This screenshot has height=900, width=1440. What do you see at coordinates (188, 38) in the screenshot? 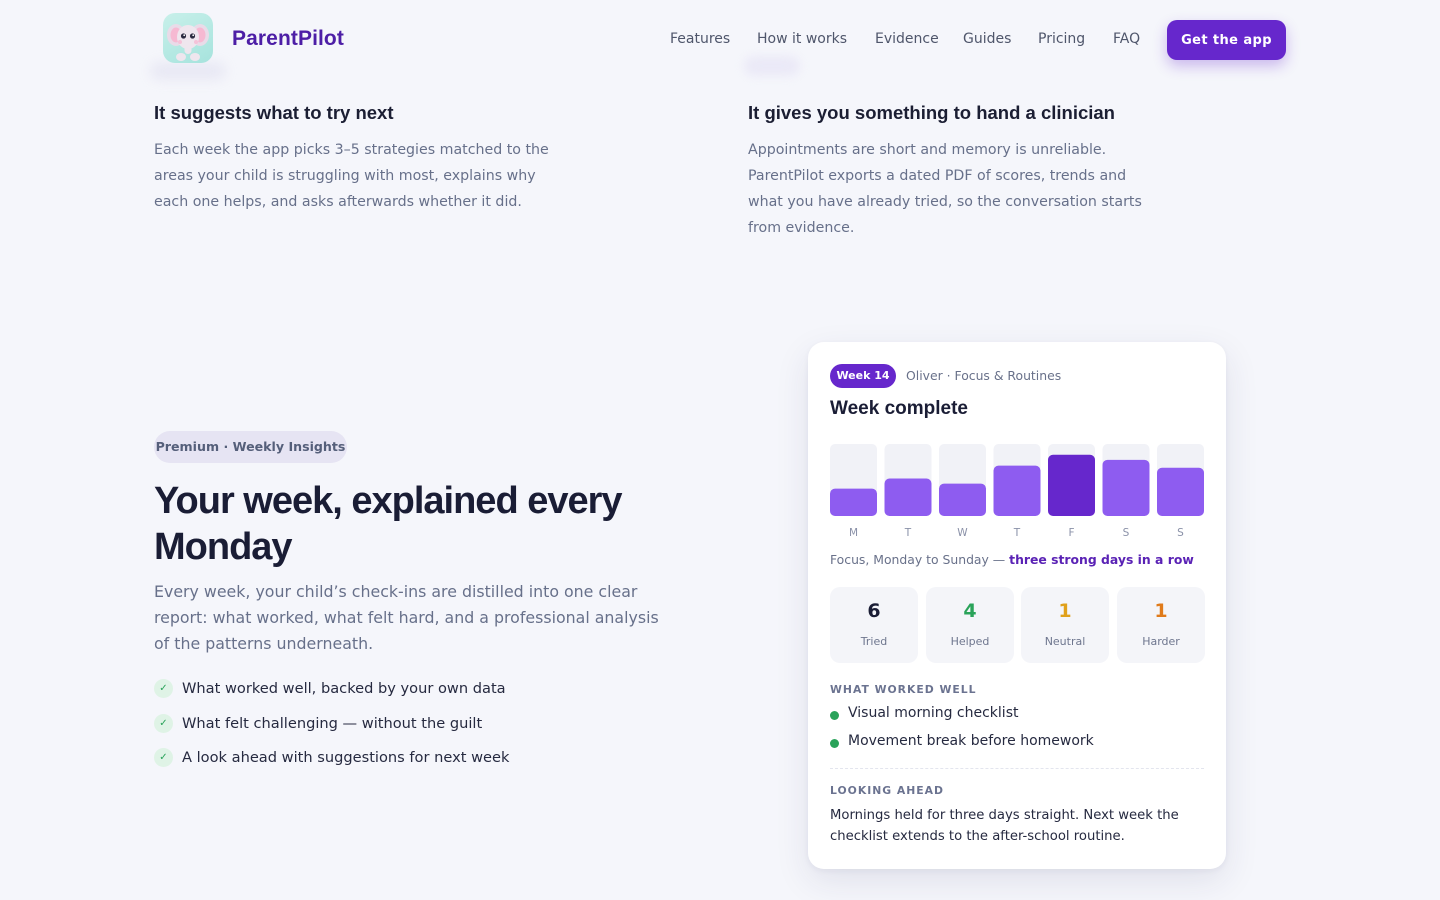
I see `elephant-mascot-icon` at bounding box center [188, 38].